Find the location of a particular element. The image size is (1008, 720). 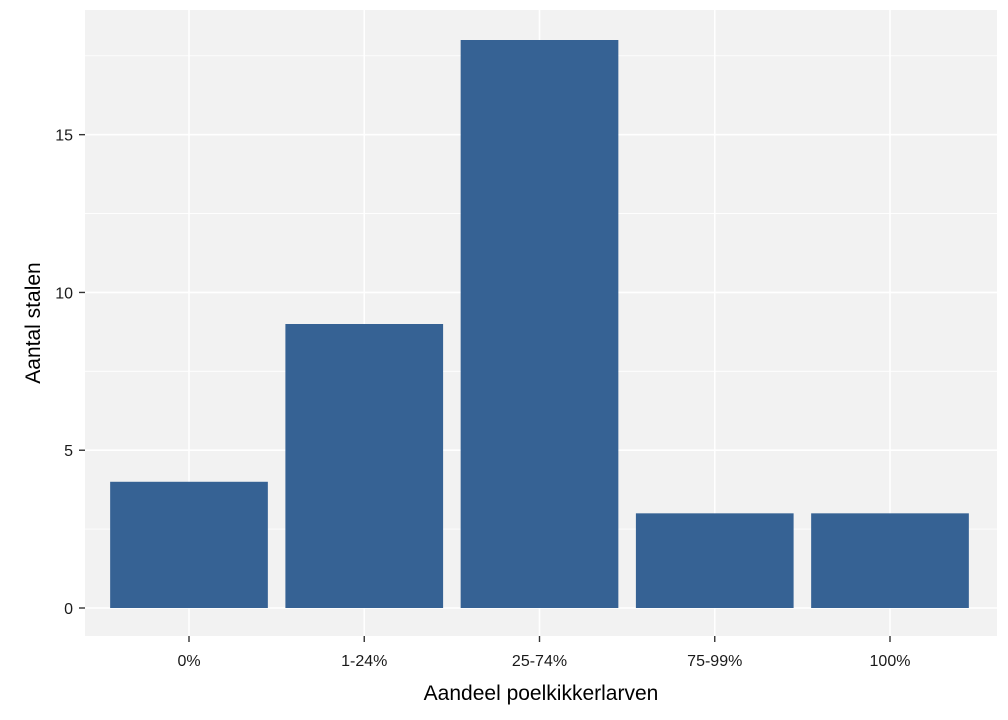

y-axis-title: Aantal stalen is located at coordinates (33, 322).